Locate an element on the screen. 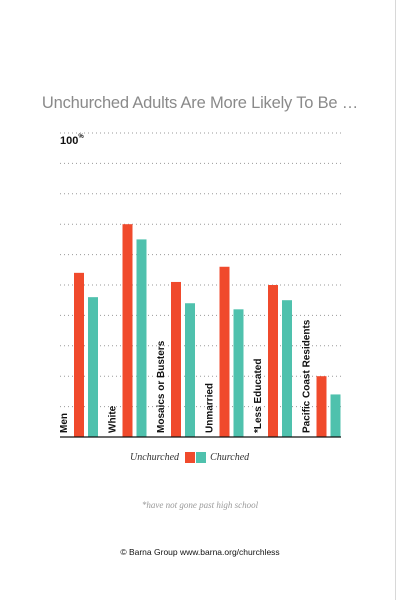 This screenshot has height=600, width=400. legend-label-unchurched: Unchurched is located at coordinates (155, 457).